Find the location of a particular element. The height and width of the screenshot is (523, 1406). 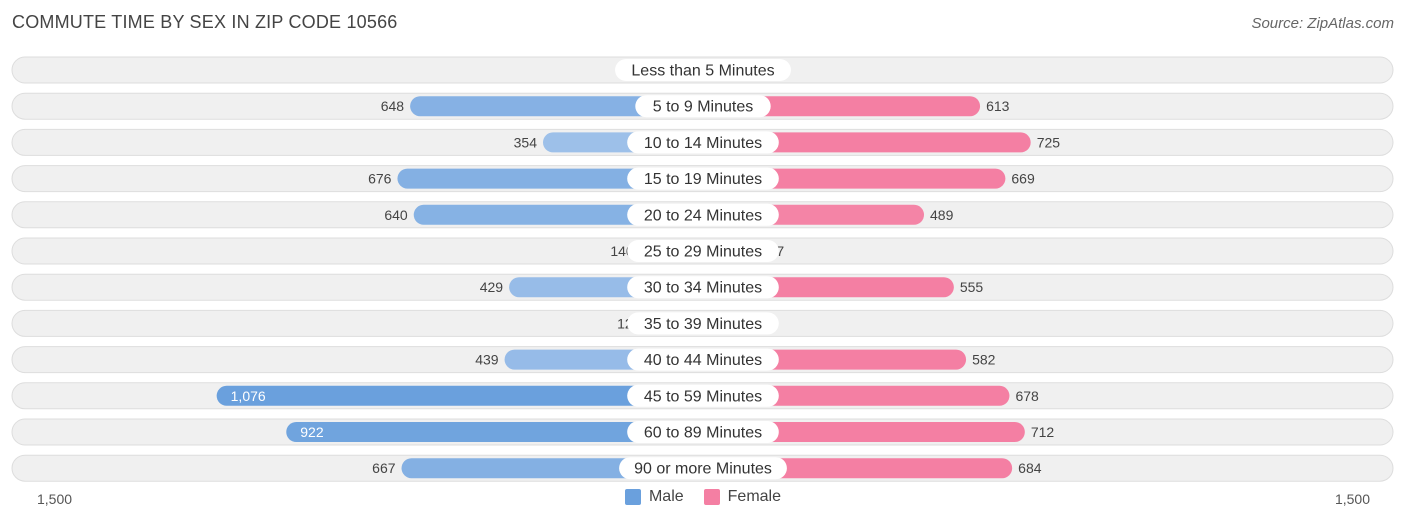

male-value-label: 1,076 is located at coordinates (248, 396).